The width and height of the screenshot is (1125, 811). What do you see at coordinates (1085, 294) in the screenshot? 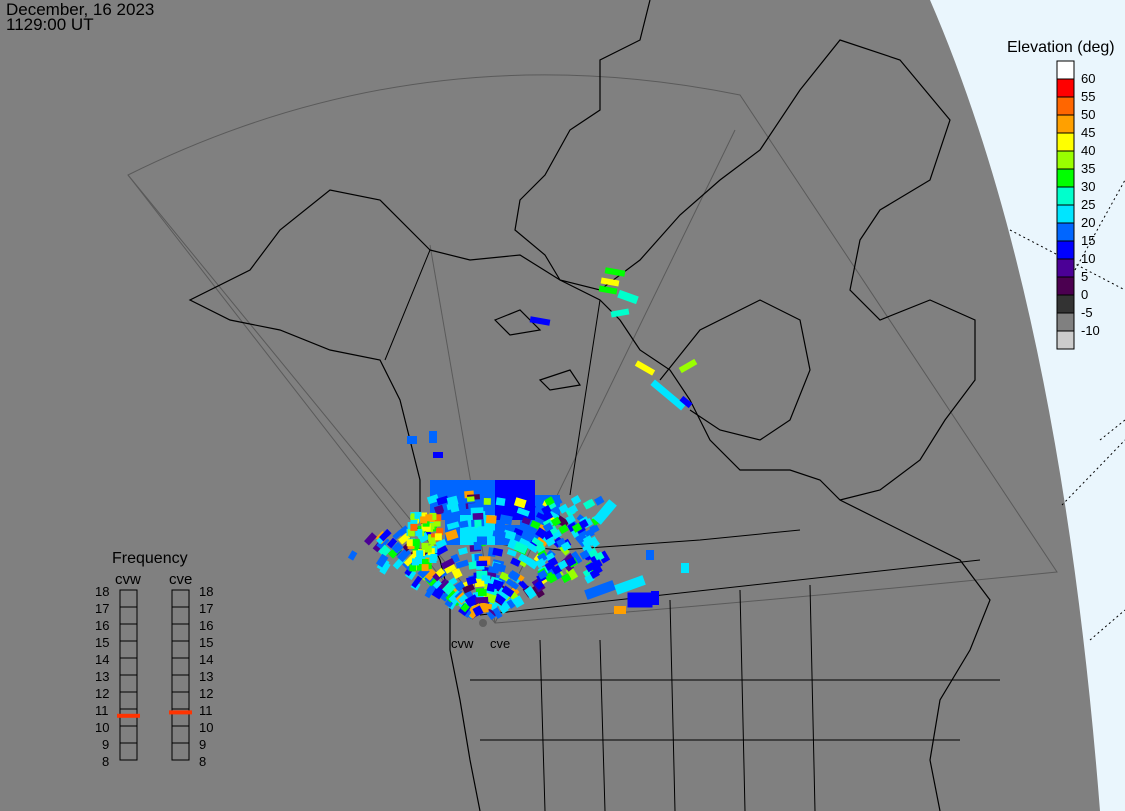
I see `colorbar-label: 0` at bounding box center [1085, 294].